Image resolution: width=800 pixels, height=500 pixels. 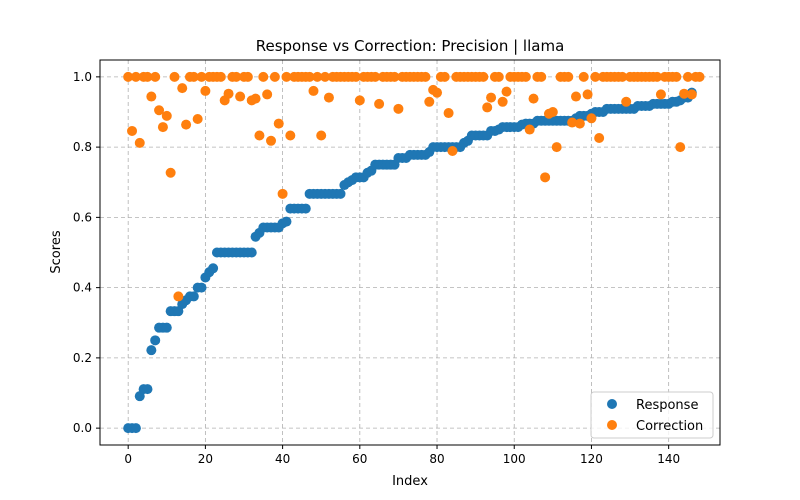 What do you see at coordinates (56, 251) in the screenshot?
I see `y-axis-label: Scores` at bounding box center [56, 251].